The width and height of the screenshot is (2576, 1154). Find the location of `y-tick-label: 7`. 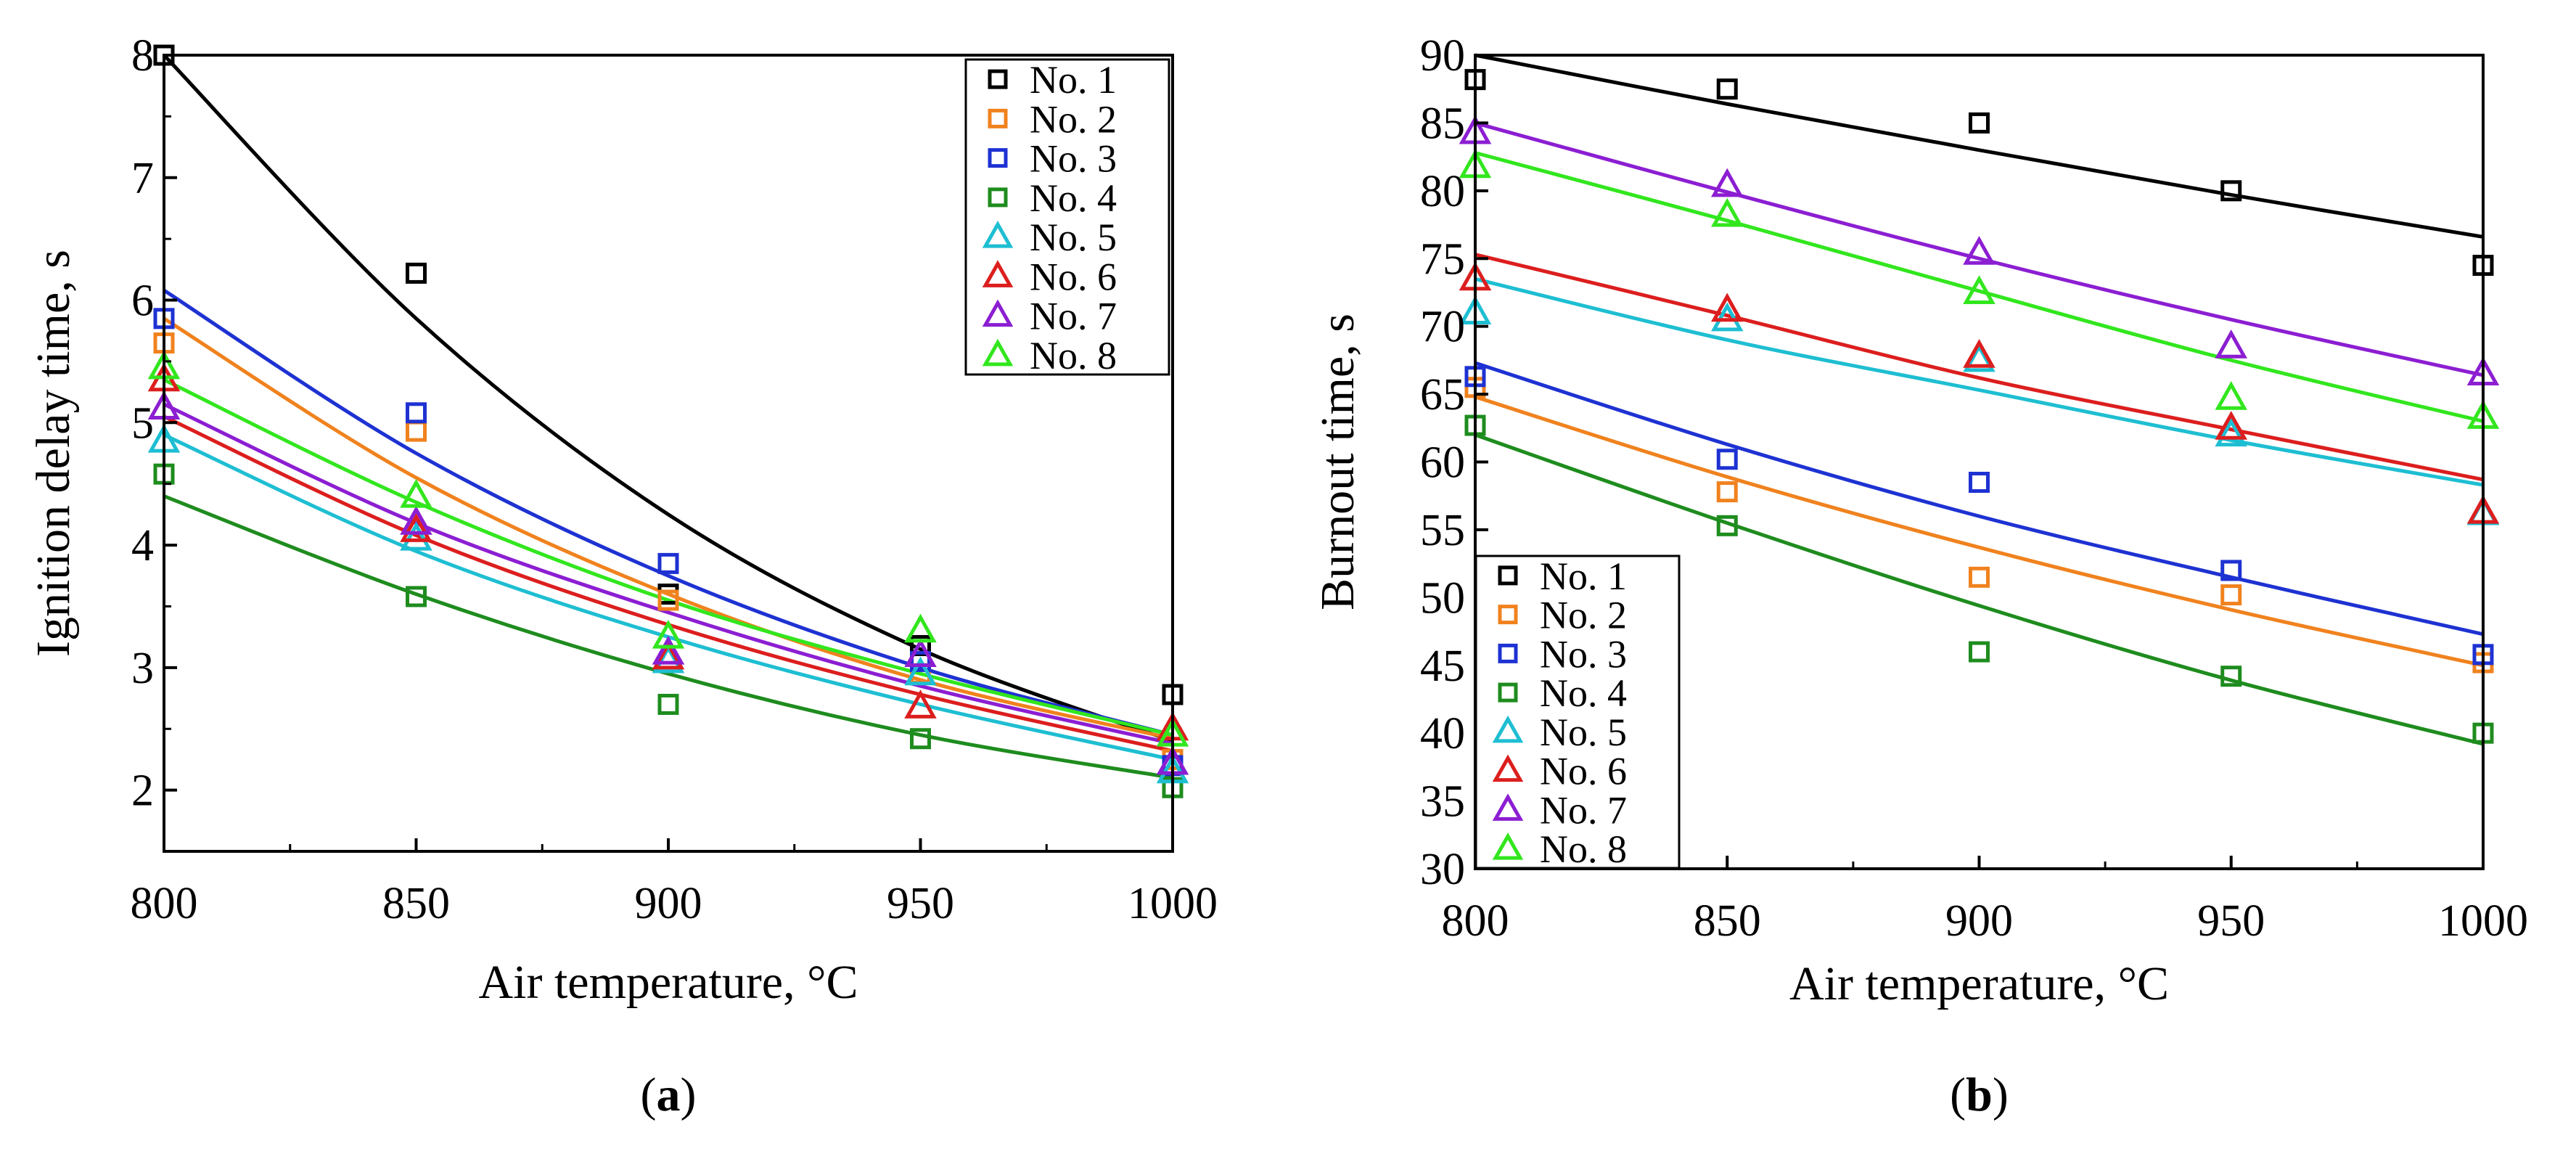

y-tick-label: 7 is located at coordinates (142, 178).